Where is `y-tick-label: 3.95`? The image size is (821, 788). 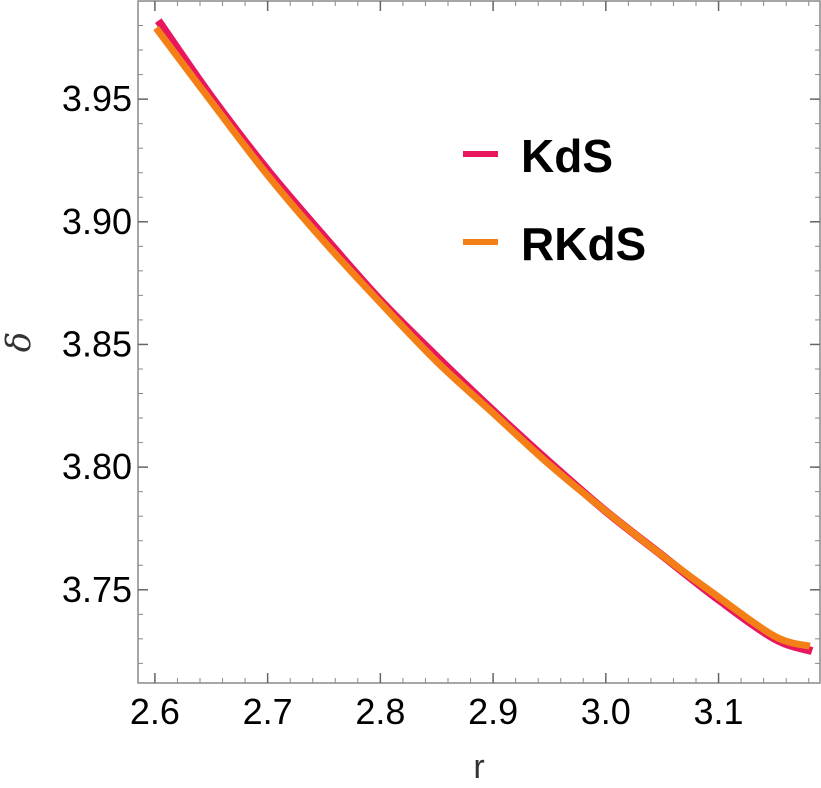
y-tick-label: 3.95 is located at coordinates (97, 98).